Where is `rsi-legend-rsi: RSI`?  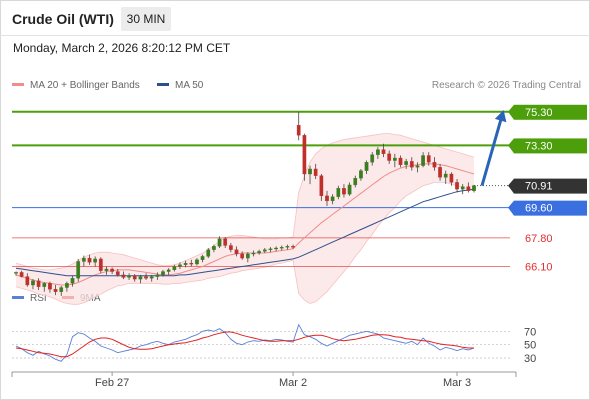 rsi-legend-rsi: RSI is located at coordinates (29, 298).